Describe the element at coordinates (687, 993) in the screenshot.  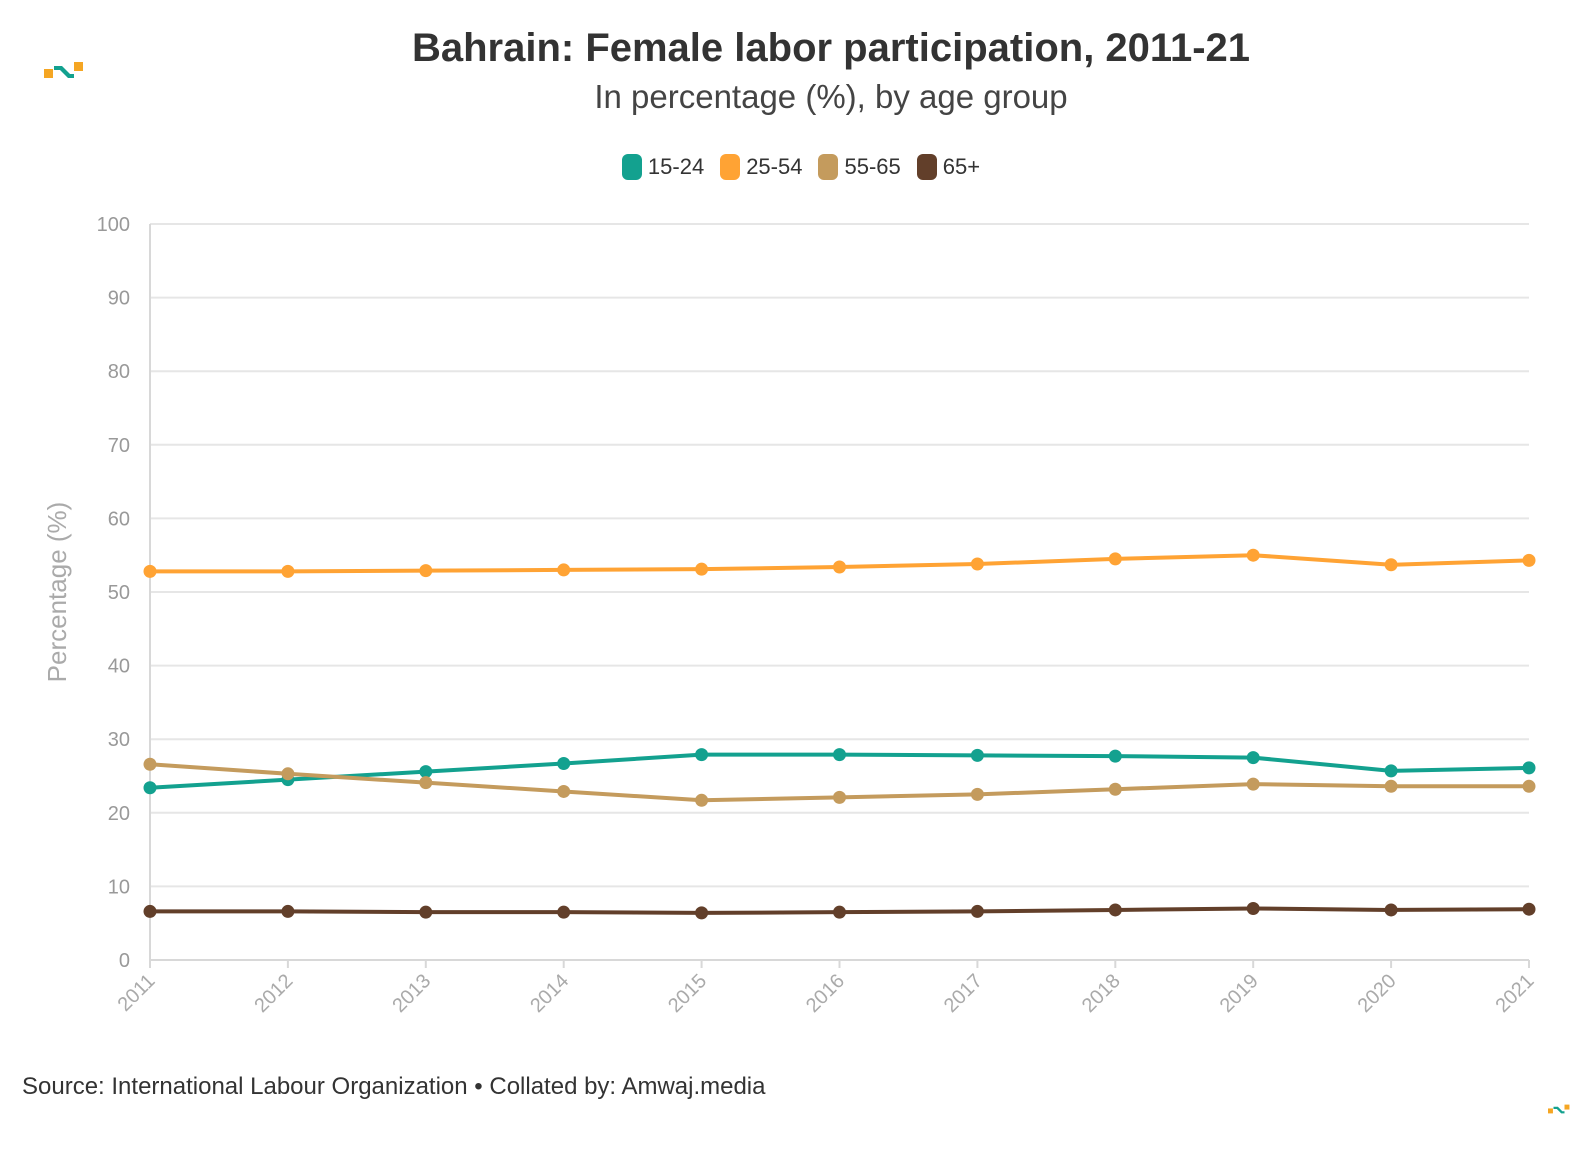
I see `x-tick-label: 2015` at that location.